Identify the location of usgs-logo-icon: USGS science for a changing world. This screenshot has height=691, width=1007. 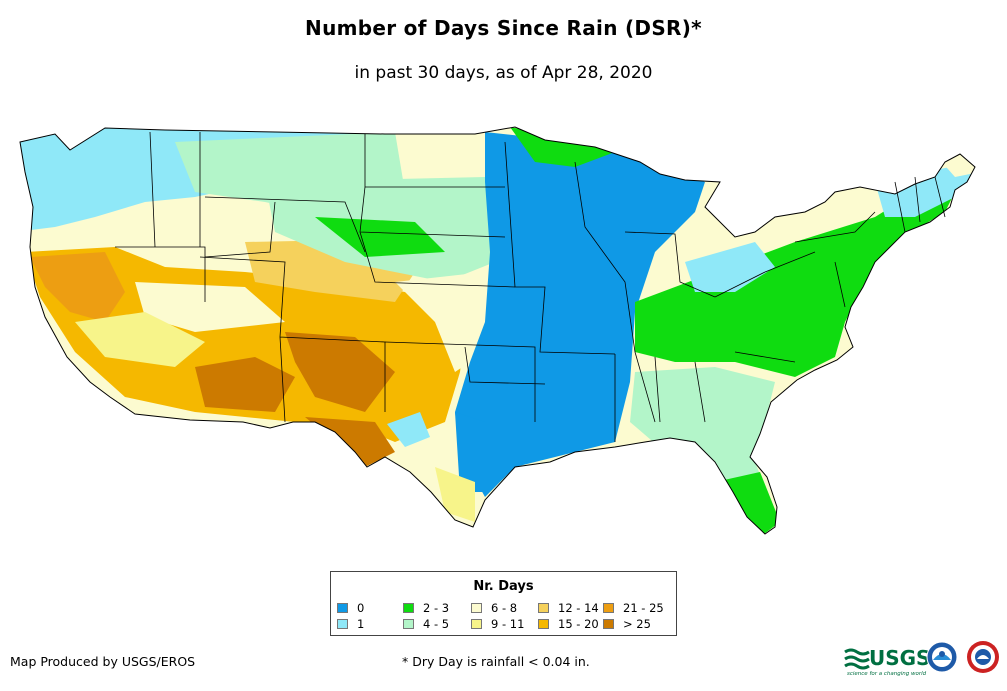
(887, 661).